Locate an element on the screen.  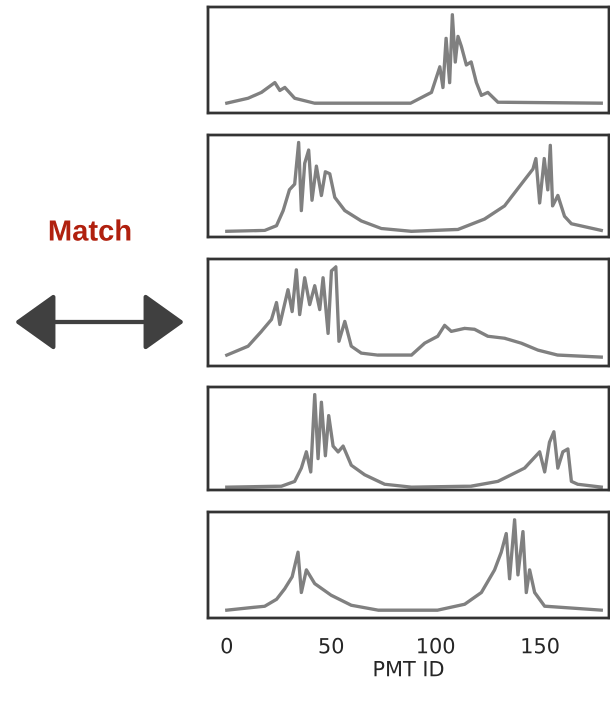
x-axis-title: PMT ID is located at coordinates (409, 668).